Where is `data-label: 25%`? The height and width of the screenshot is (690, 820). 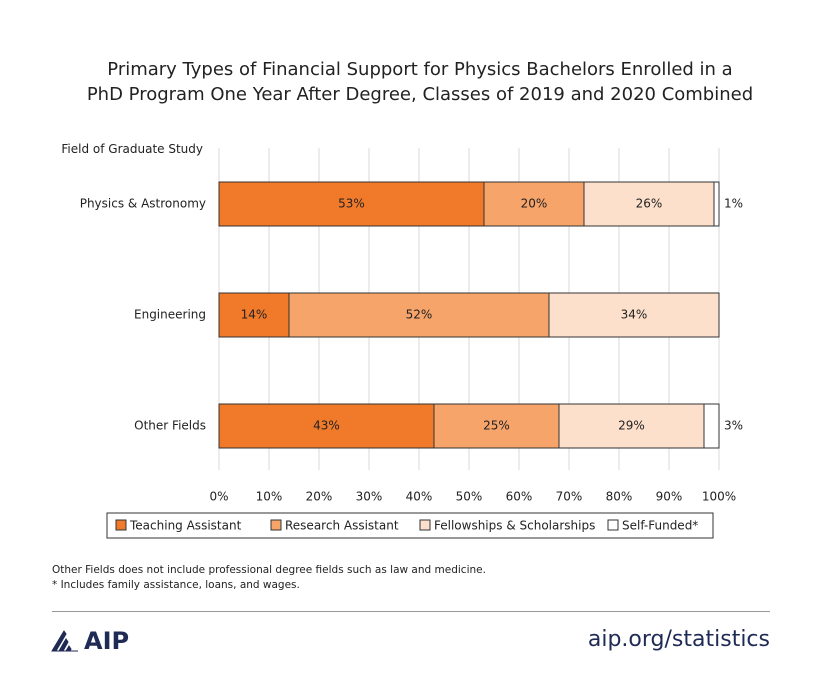 data-label: 25% is located at coordinates (496, 426).